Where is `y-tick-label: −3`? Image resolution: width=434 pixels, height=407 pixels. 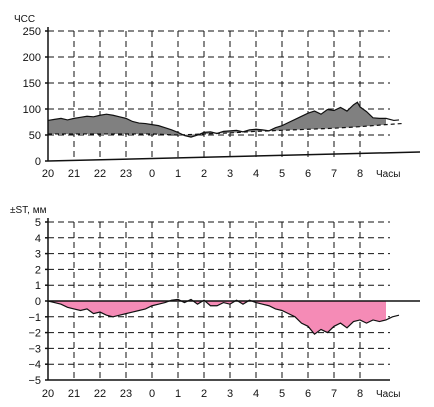 y-tick-label: −3 is located at coordinates (34, 349).